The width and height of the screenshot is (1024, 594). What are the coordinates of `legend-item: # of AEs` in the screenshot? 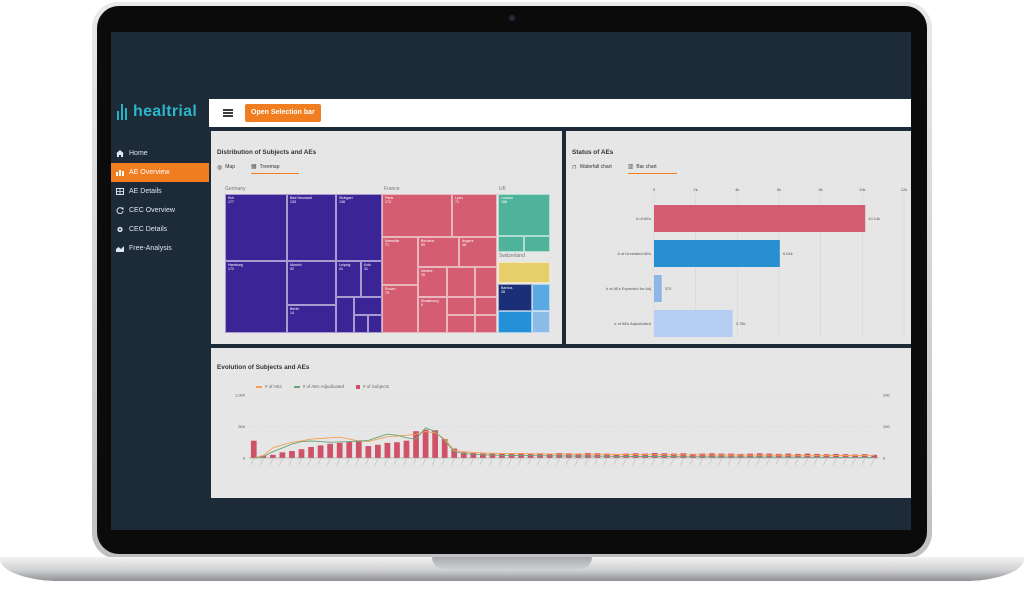 It's located at (269, 386).